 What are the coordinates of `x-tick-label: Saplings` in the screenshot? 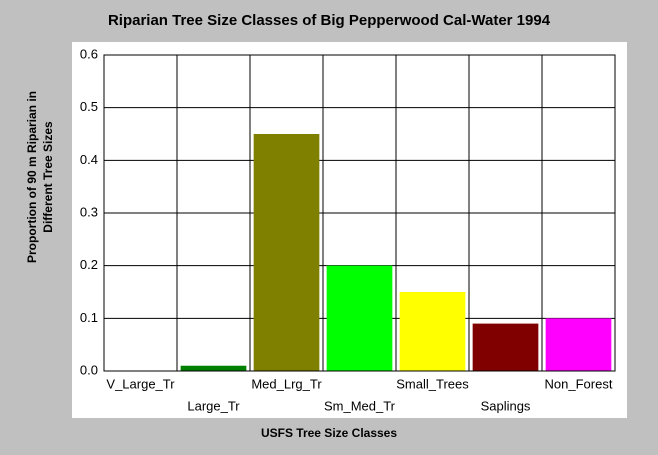 It's located at (506, 405).